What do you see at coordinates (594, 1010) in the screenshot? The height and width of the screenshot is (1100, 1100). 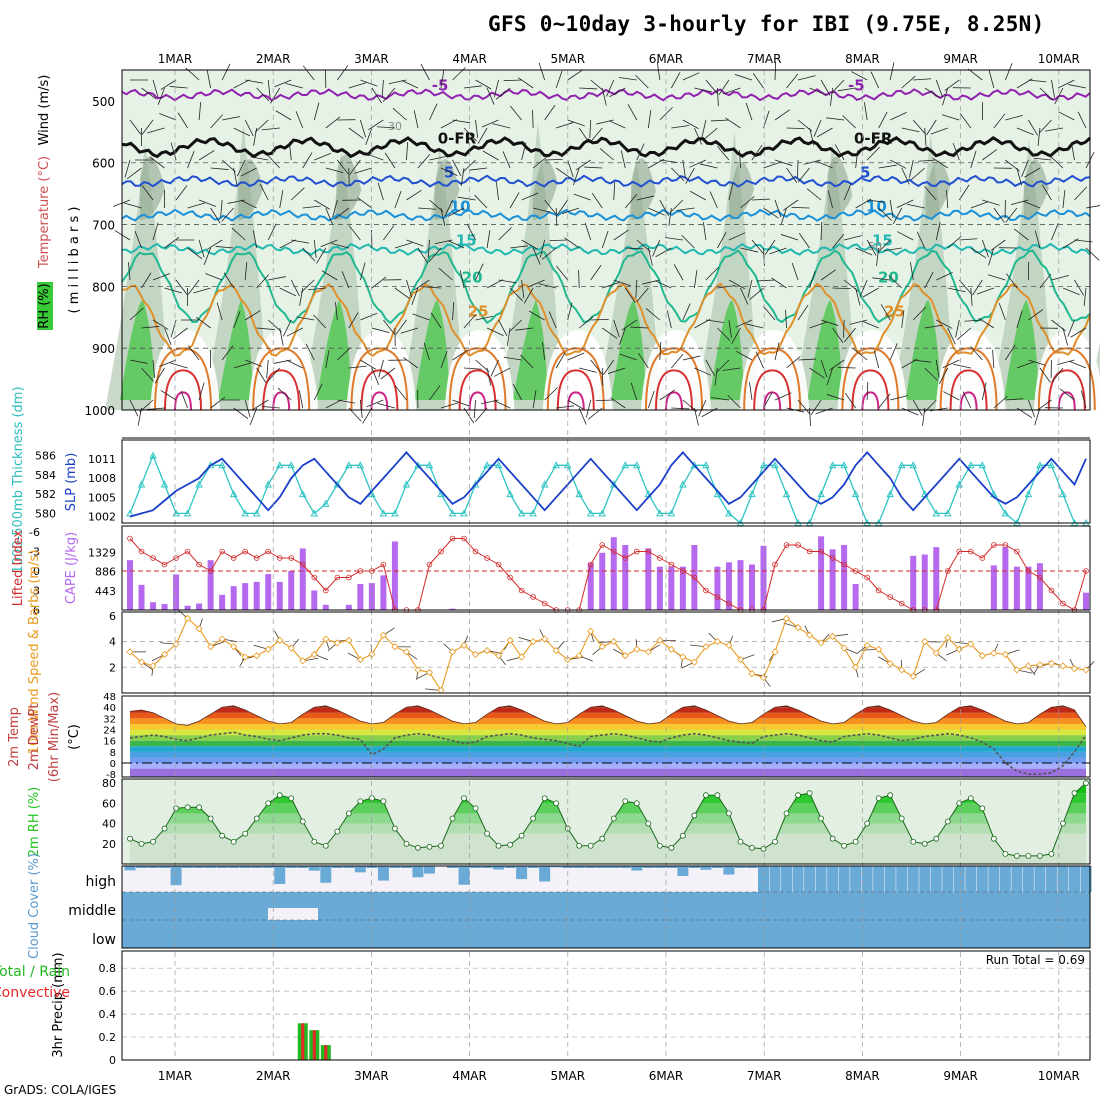 I see `precip-panel: 0 0.2 0.4 0.6 0.8 Run Total = 0.69` at bounding box center [594, 1010].